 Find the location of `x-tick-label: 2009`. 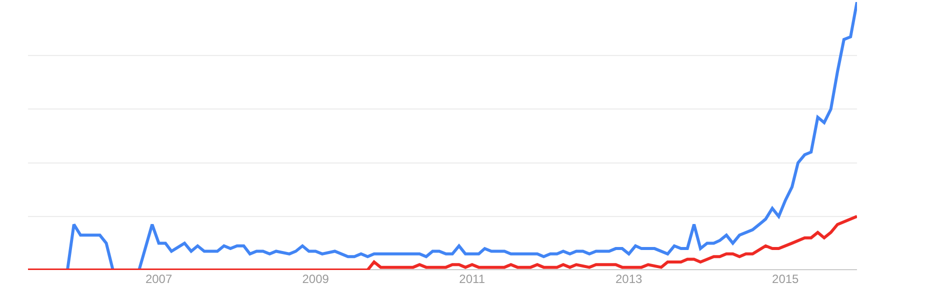

x-tick-label: 2009 is located at coordinates (316, 279).